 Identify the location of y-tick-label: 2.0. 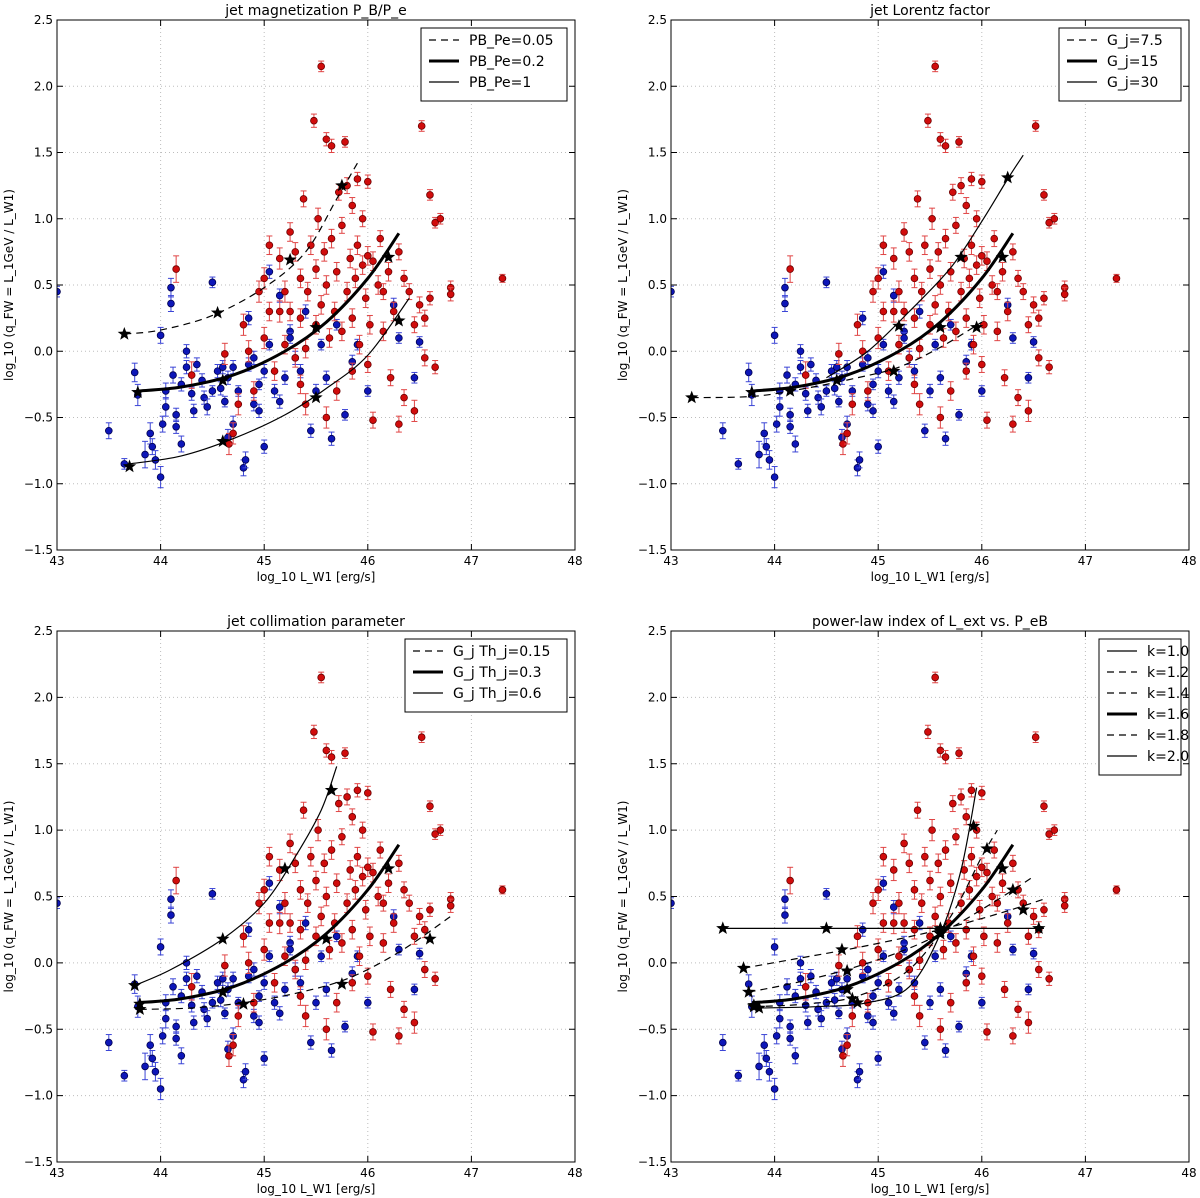
(43, 697).